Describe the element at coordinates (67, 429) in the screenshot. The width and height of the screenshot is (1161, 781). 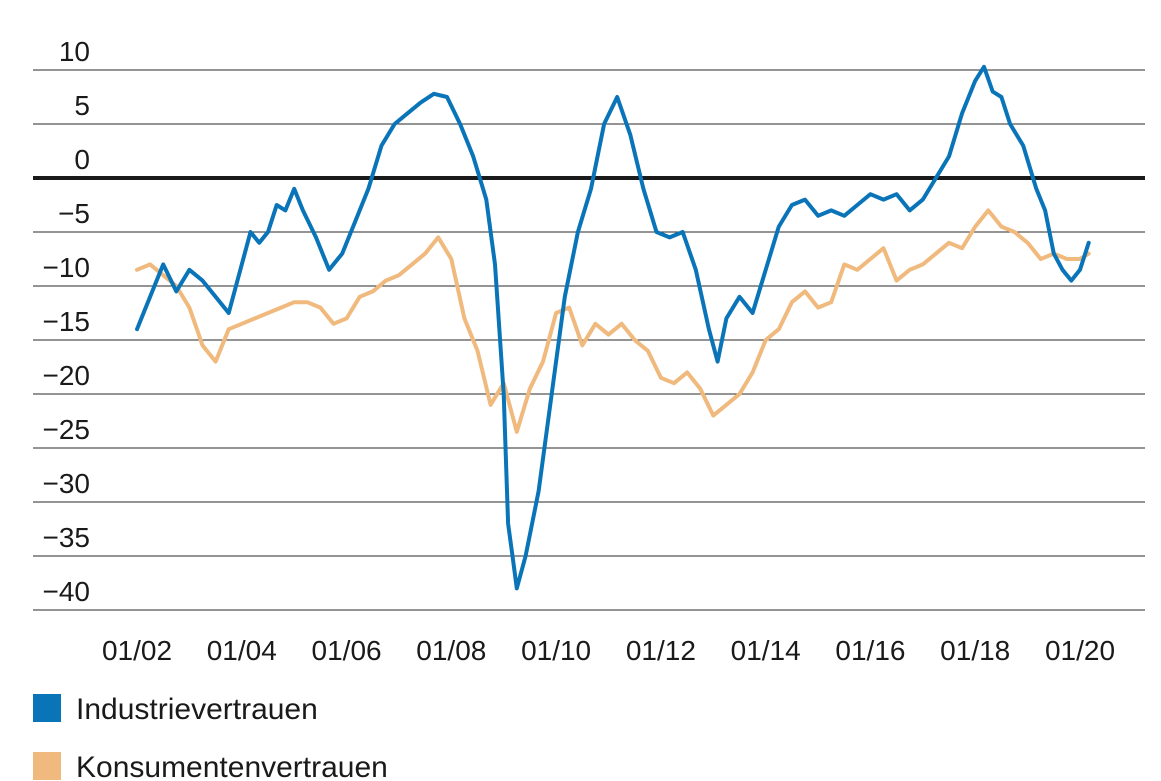
I see `y-tick-label: −25` at that location.